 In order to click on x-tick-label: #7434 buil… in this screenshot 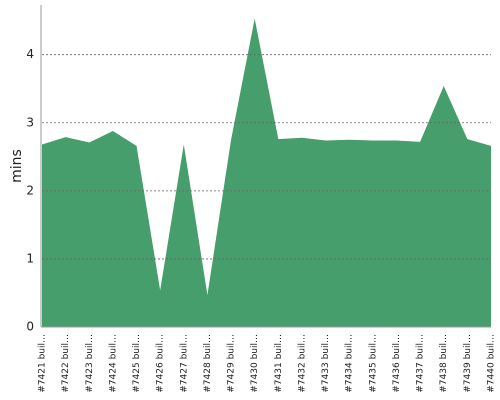, I will do `click(350, 363)`.